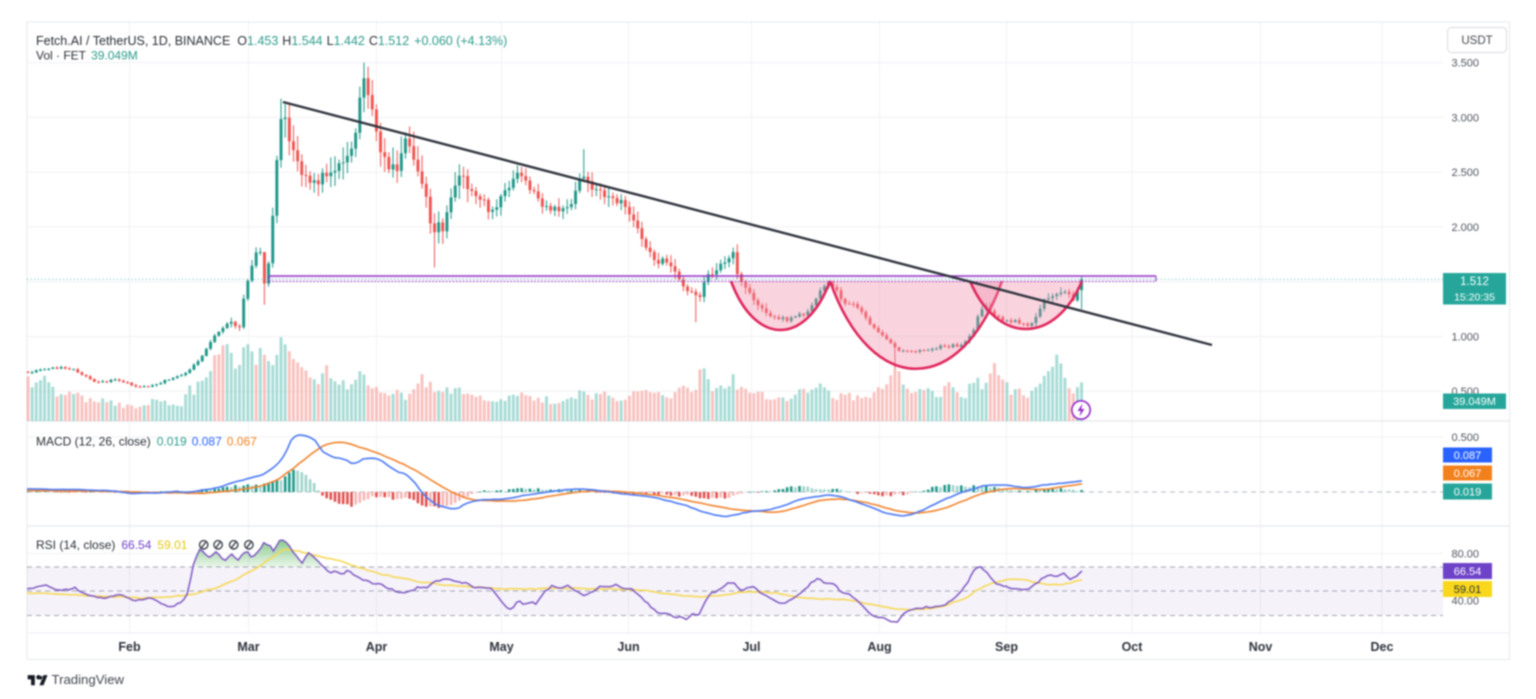  Describe the element at coordinates (1466, 555) in the screenshot. I see `svg-text: 80.00` at that location.